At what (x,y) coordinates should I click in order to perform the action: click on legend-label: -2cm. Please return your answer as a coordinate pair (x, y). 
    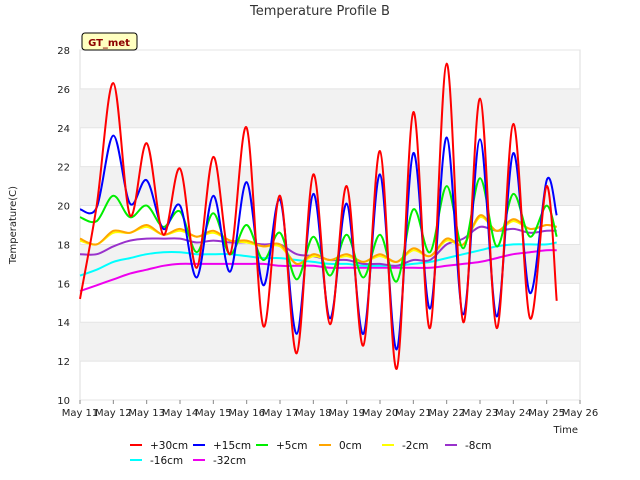
    Looking at the image, I should click on (415, 446).